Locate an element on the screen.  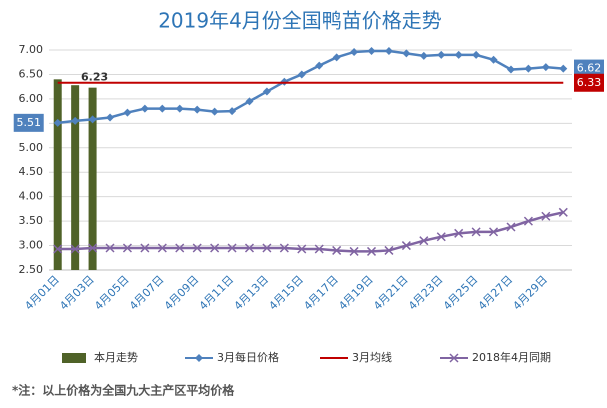
x-tick-label: 4月03日 is located at coordinates (77, 293).